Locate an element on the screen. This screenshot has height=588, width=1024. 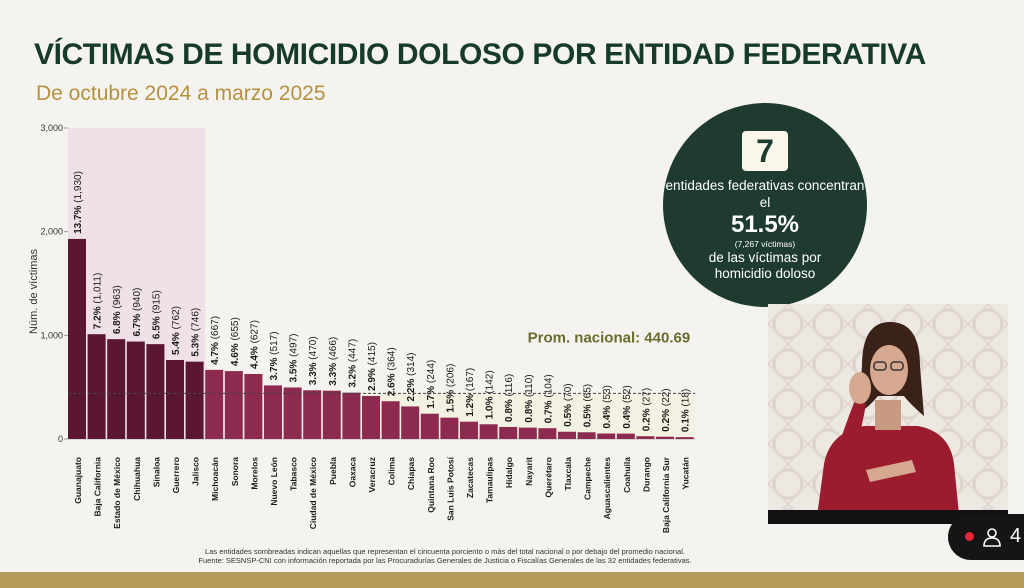
bar-value-label: 4.4% (627) is located at coordinates (254, 344).